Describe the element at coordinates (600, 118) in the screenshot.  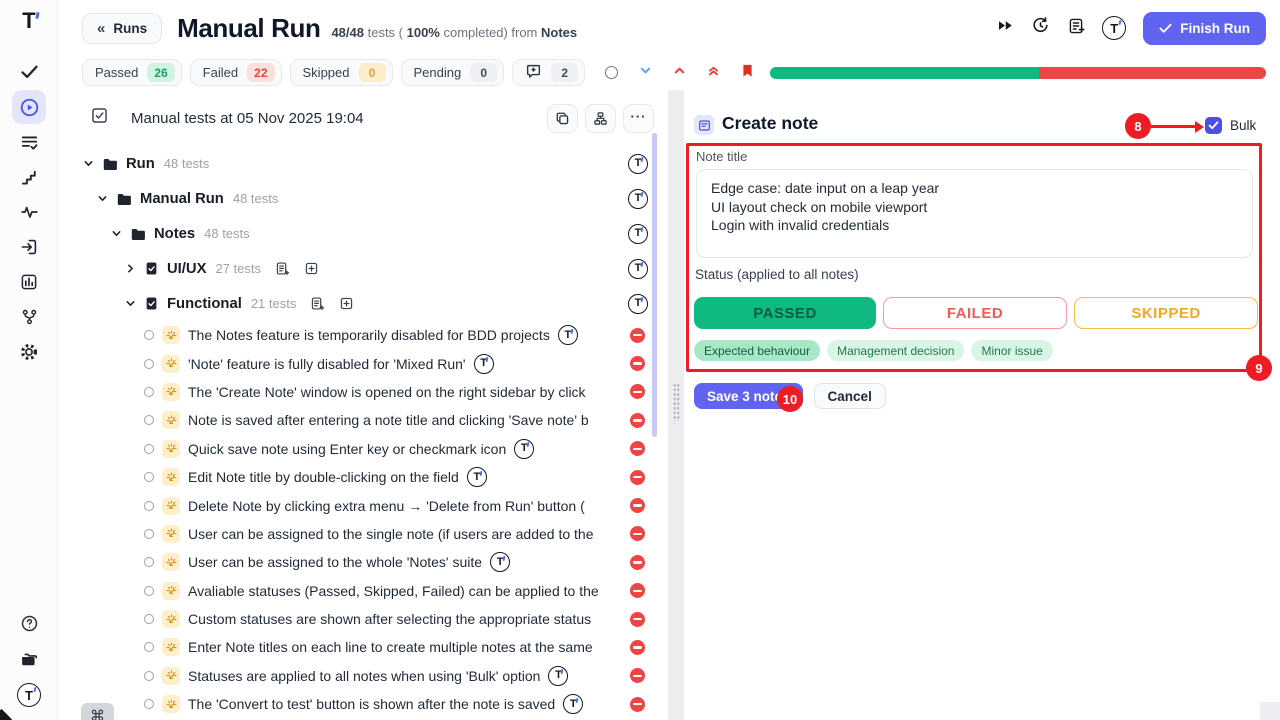
I see `tree-view-icon` at that location.